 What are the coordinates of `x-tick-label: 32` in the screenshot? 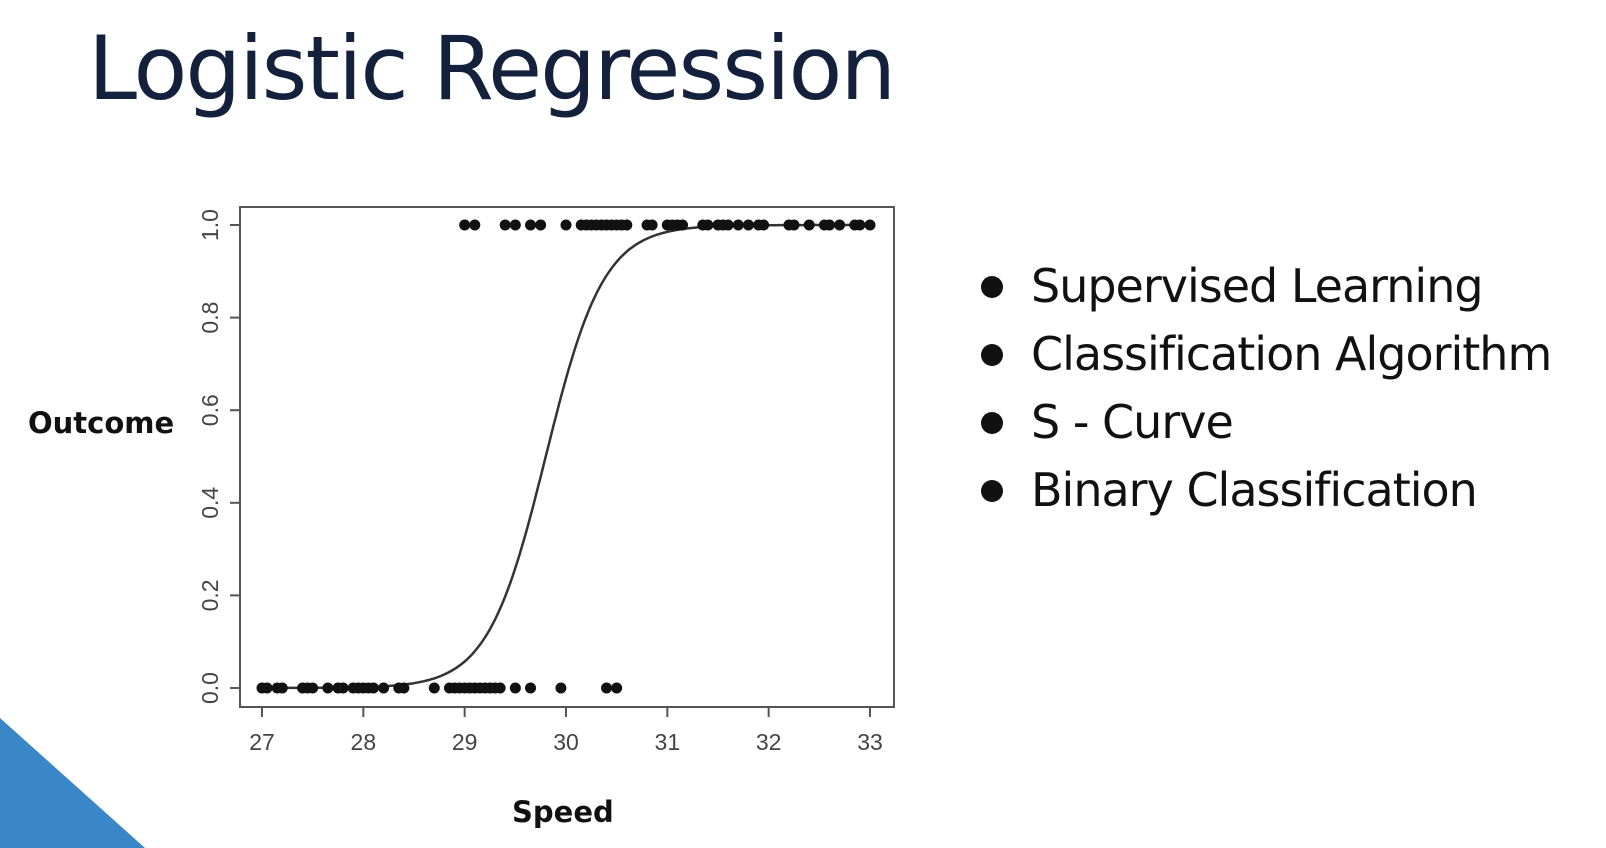 It's located at (769, 742).